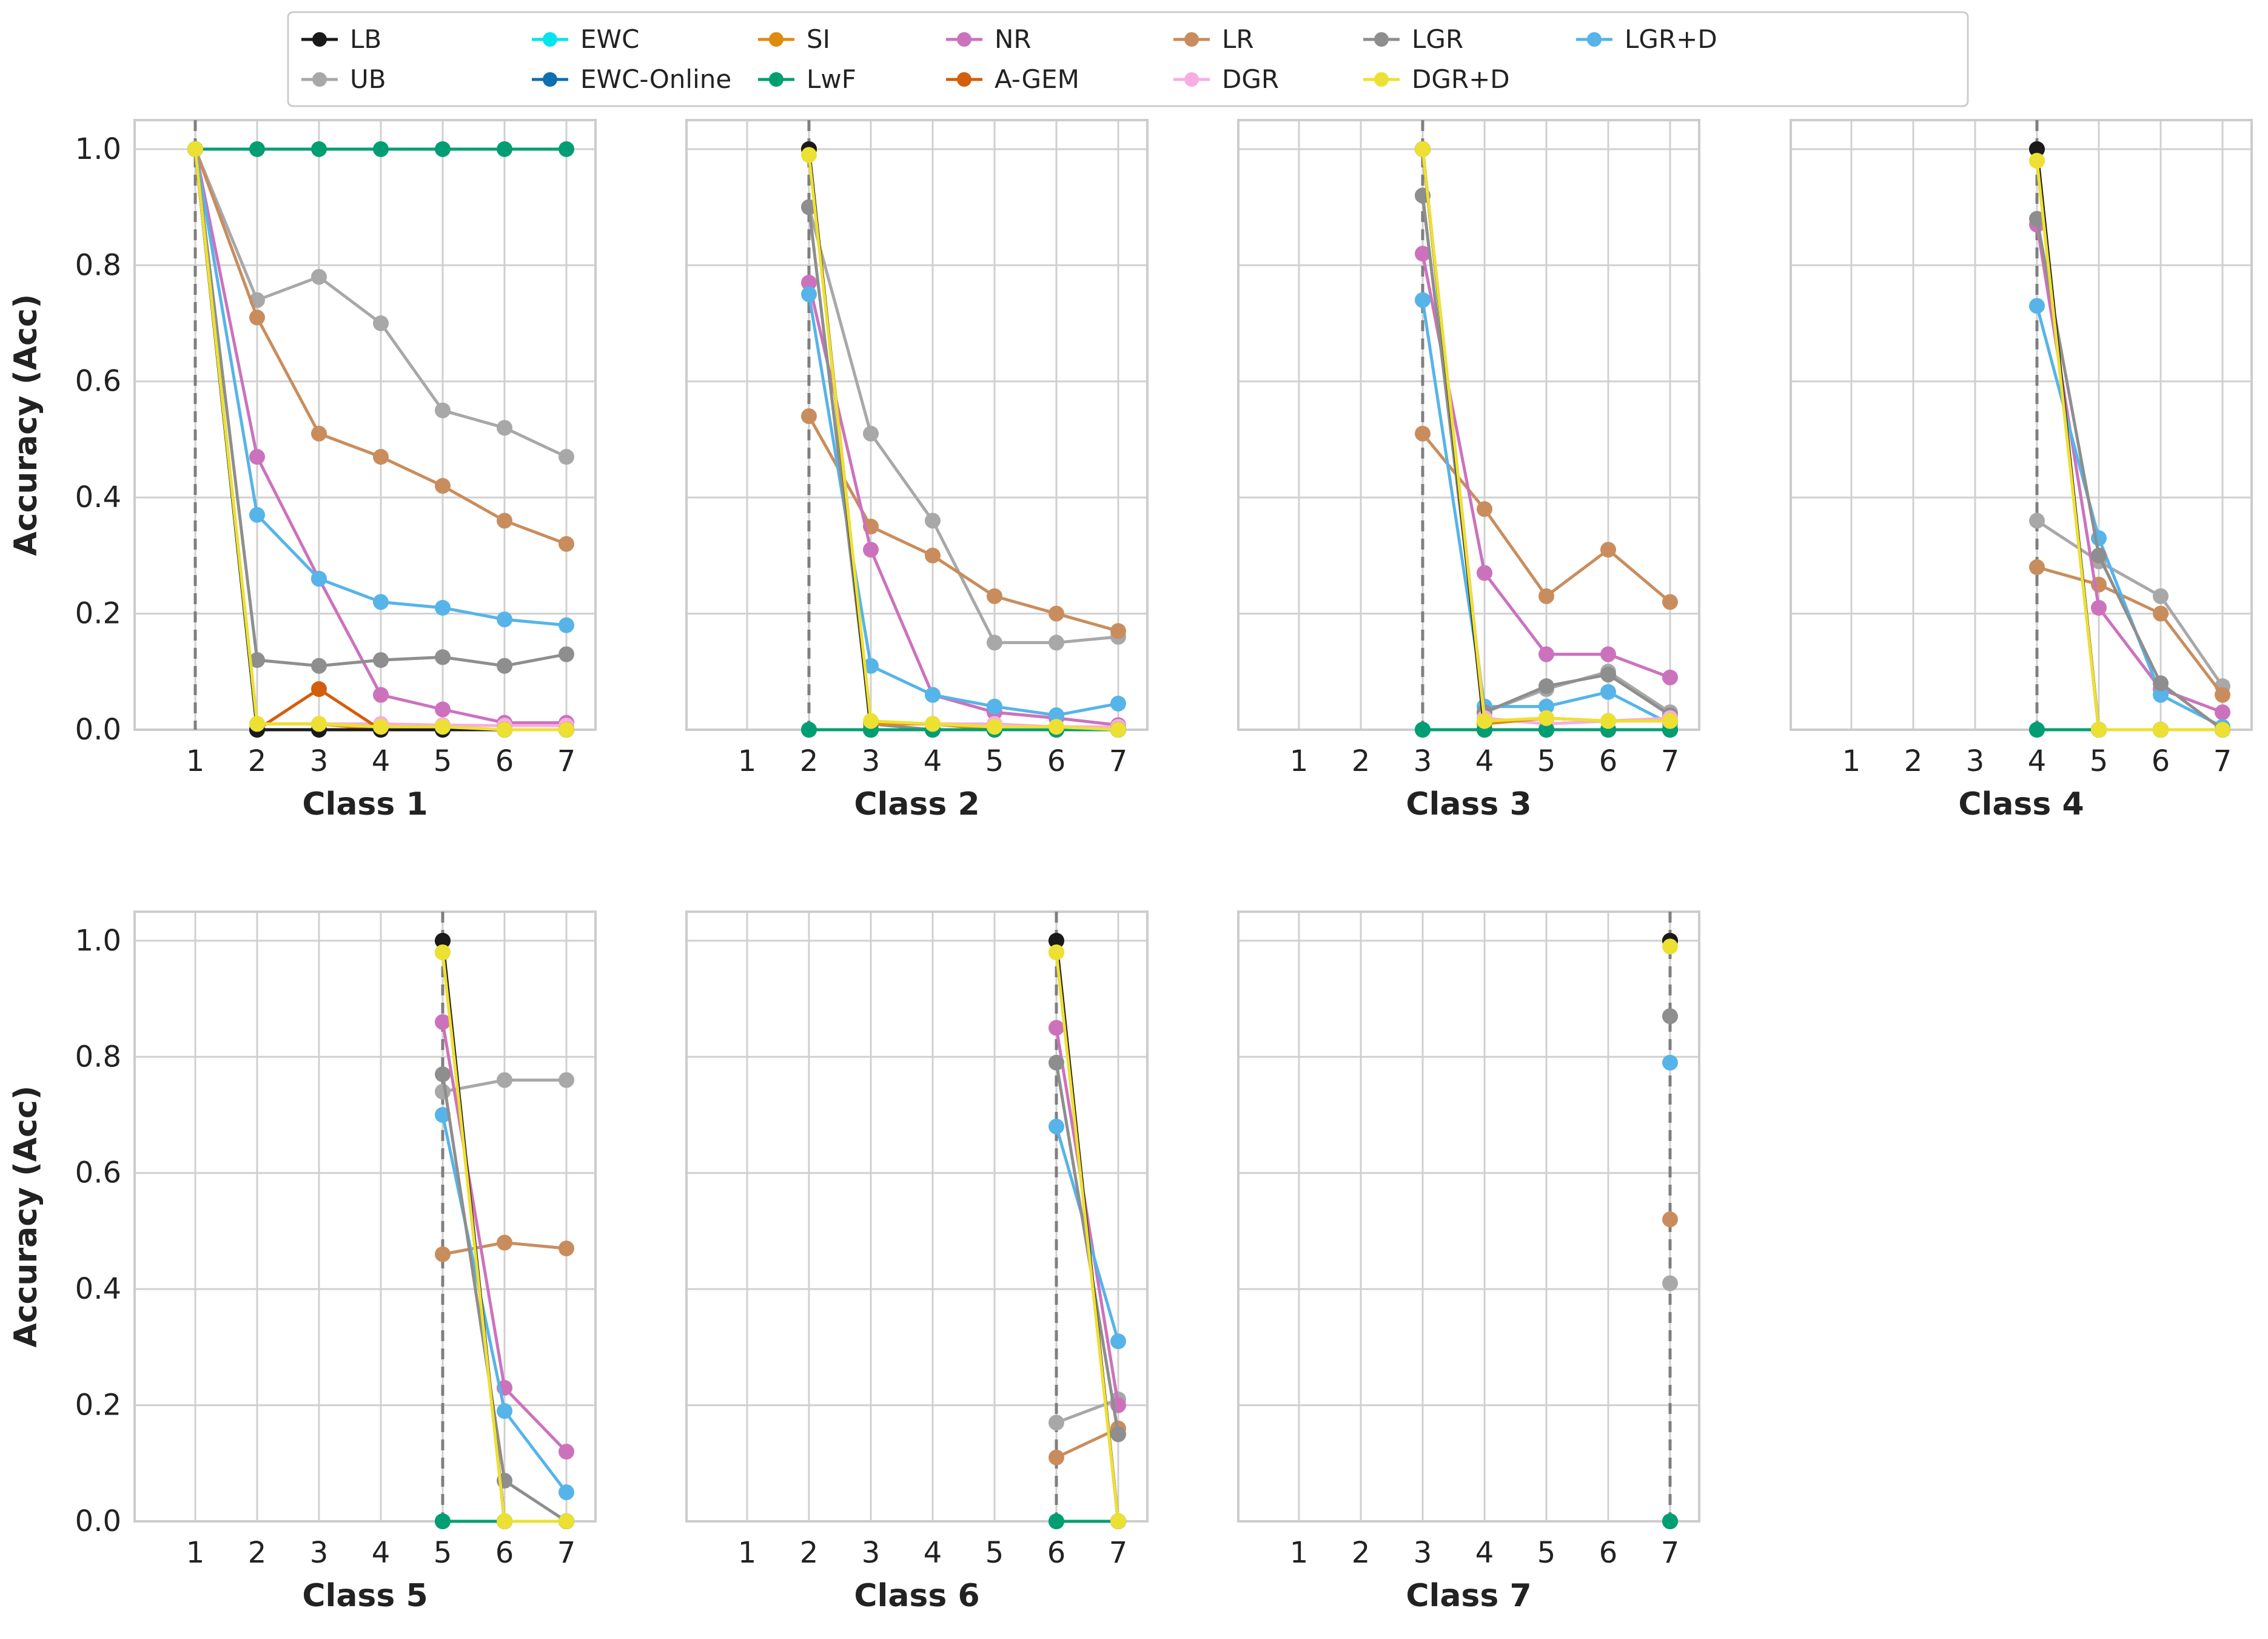 The width and height of the screenshot is (2268, 1639). Describe the element at coordinates (794, 39) in the screenshot. I see `legend-entry: SI` at that location.